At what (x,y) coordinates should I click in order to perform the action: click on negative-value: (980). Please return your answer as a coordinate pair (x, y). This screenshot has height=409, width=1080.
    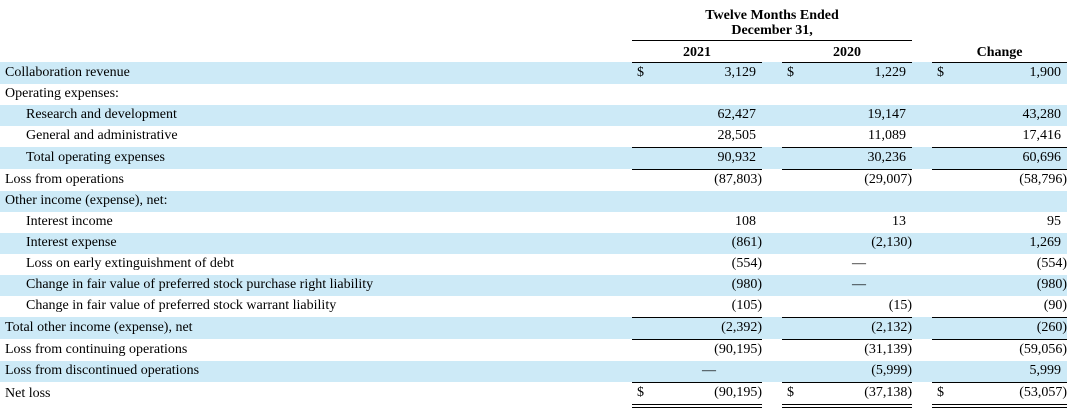
    Looking at the image, I should click on (1052, 284).